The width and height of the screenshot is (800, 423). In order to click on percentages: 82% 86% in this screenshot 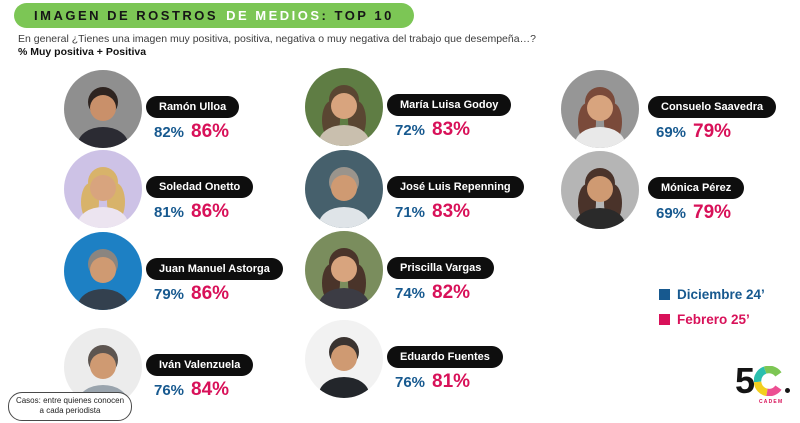, I will do `click(196, 132)`.